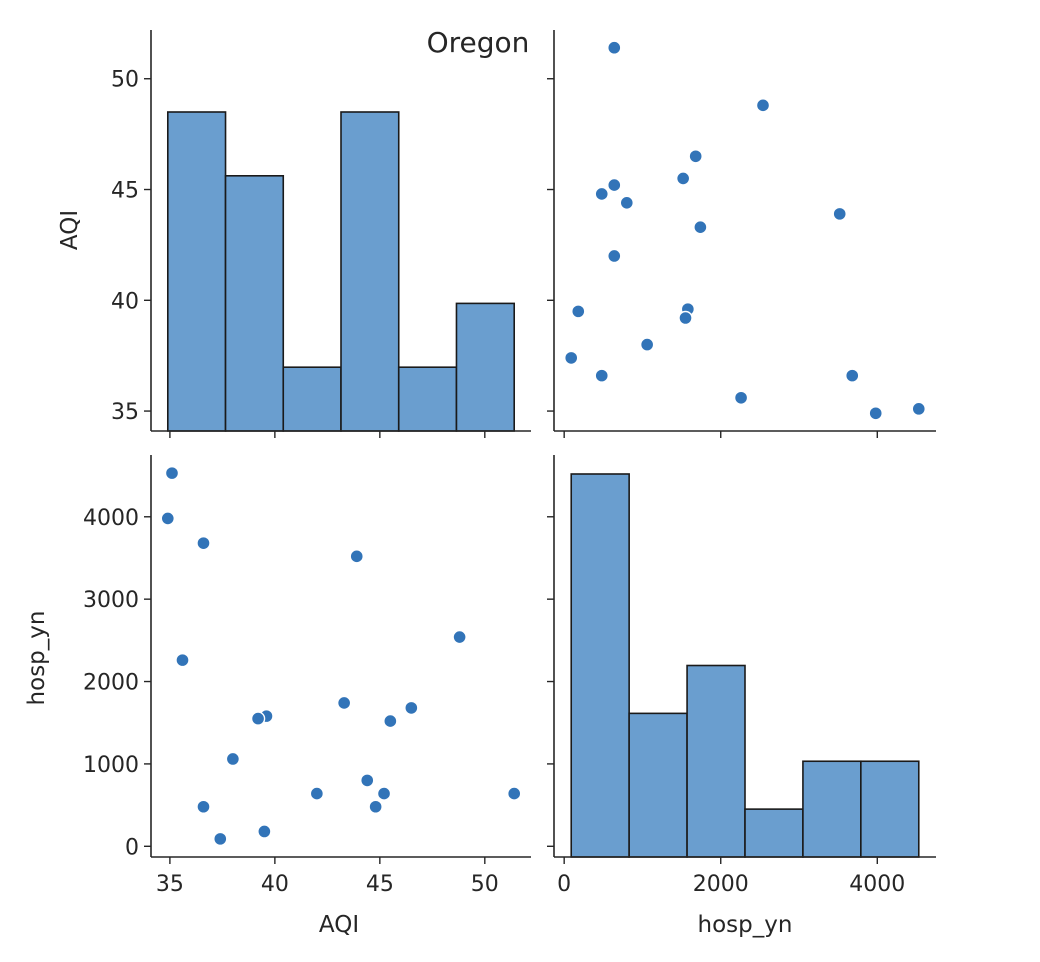  I want to click on x-tick-label: 50, so click(485, 884).